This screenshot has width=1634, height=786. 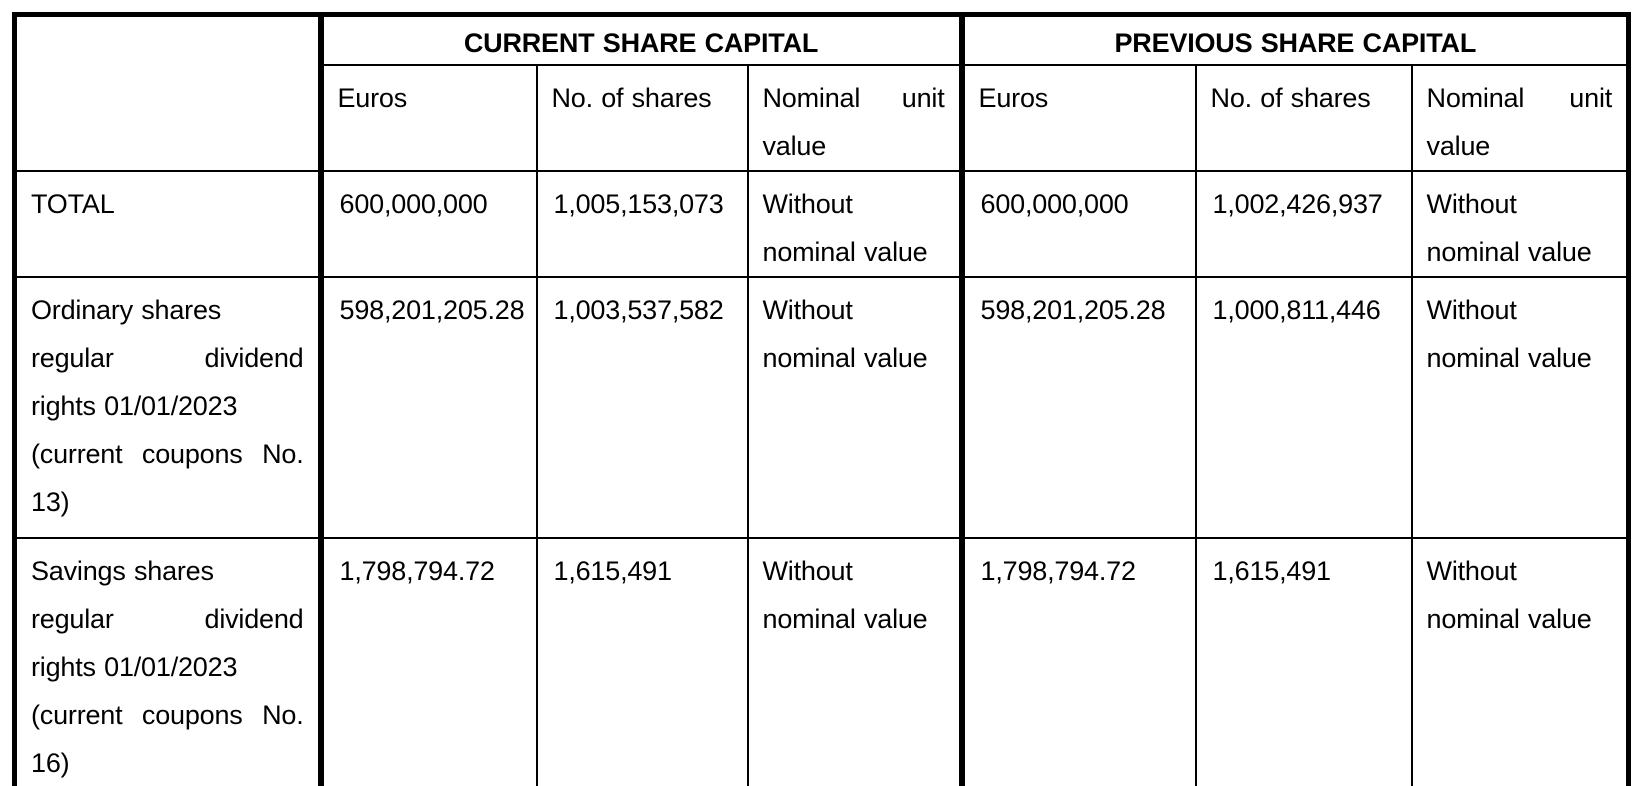 I want to click on cell-current-euros: 600,000,000, so click(x=428, y=223).